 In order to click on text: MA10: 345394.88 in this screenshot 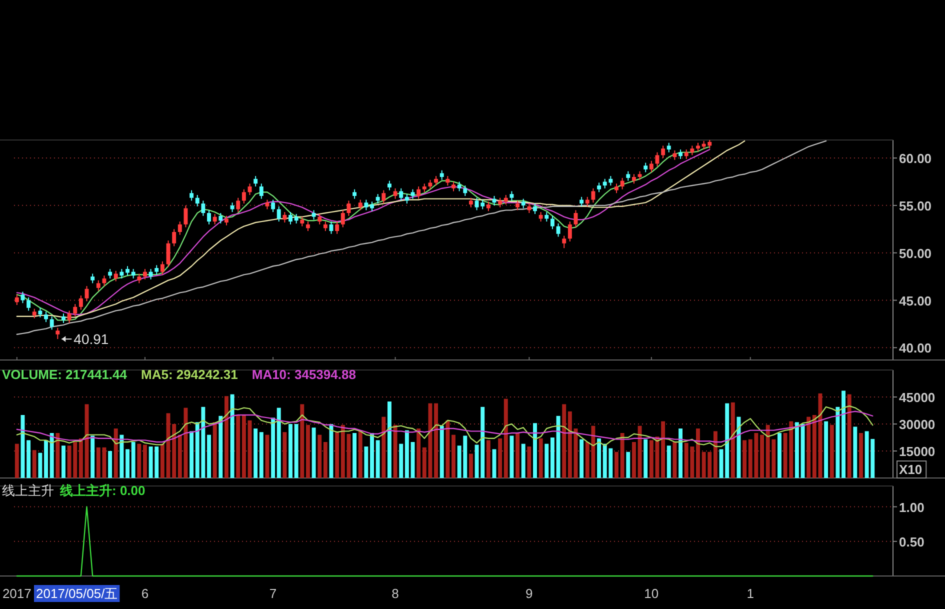, I will do `click(304, 374)`.